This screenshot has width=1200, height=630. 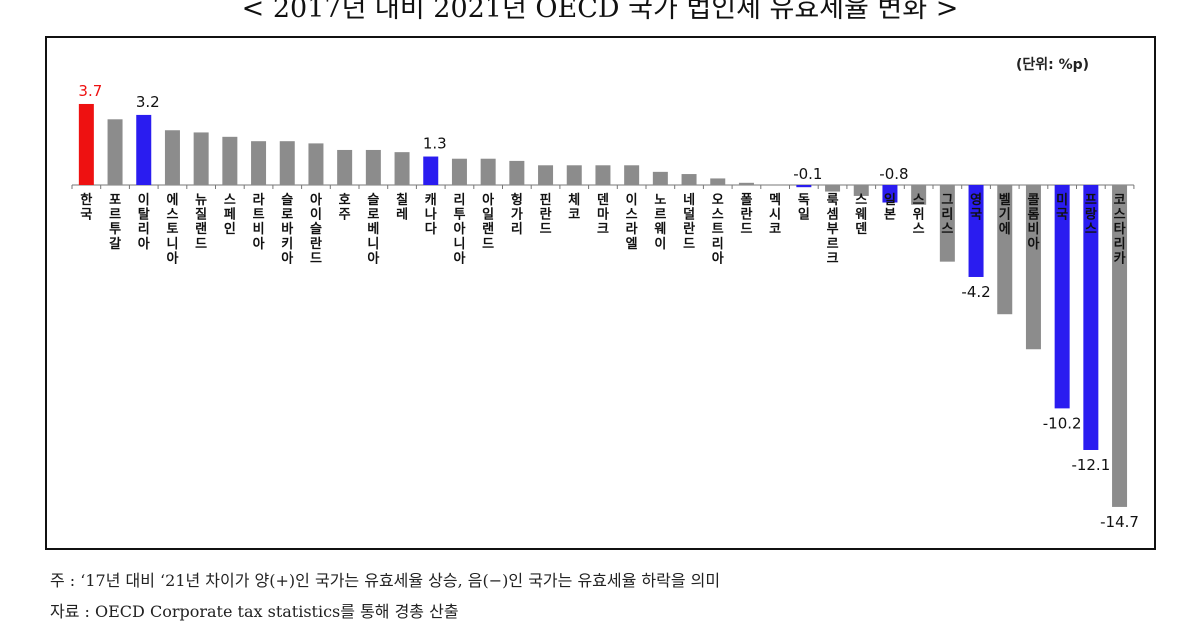 What do you see at coordinates (603, 175) in the screenshot?
I see `bar-덴마크` at bounding box center [603, 175].